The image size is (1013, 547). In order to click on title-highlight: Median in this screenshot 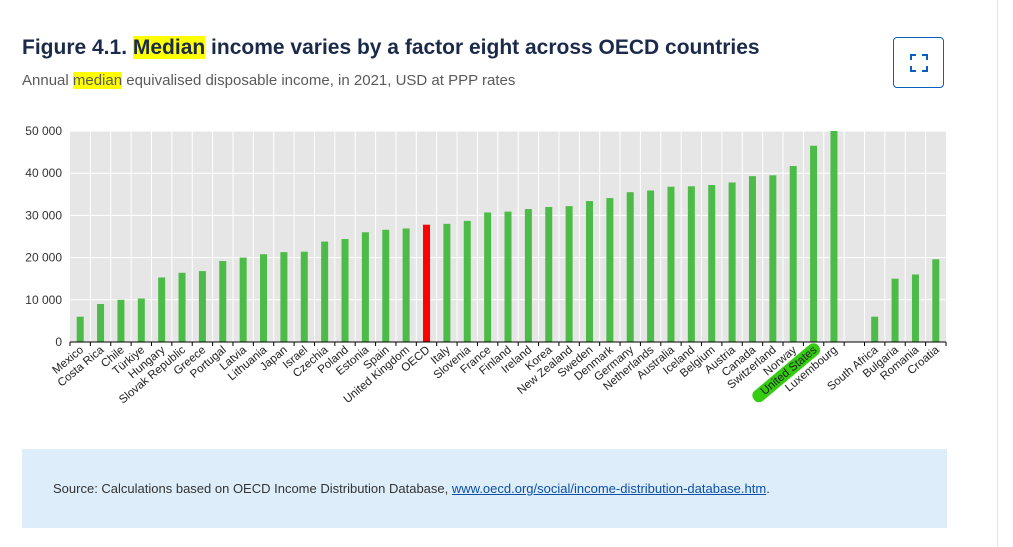, I will do `click(169, 47)`.